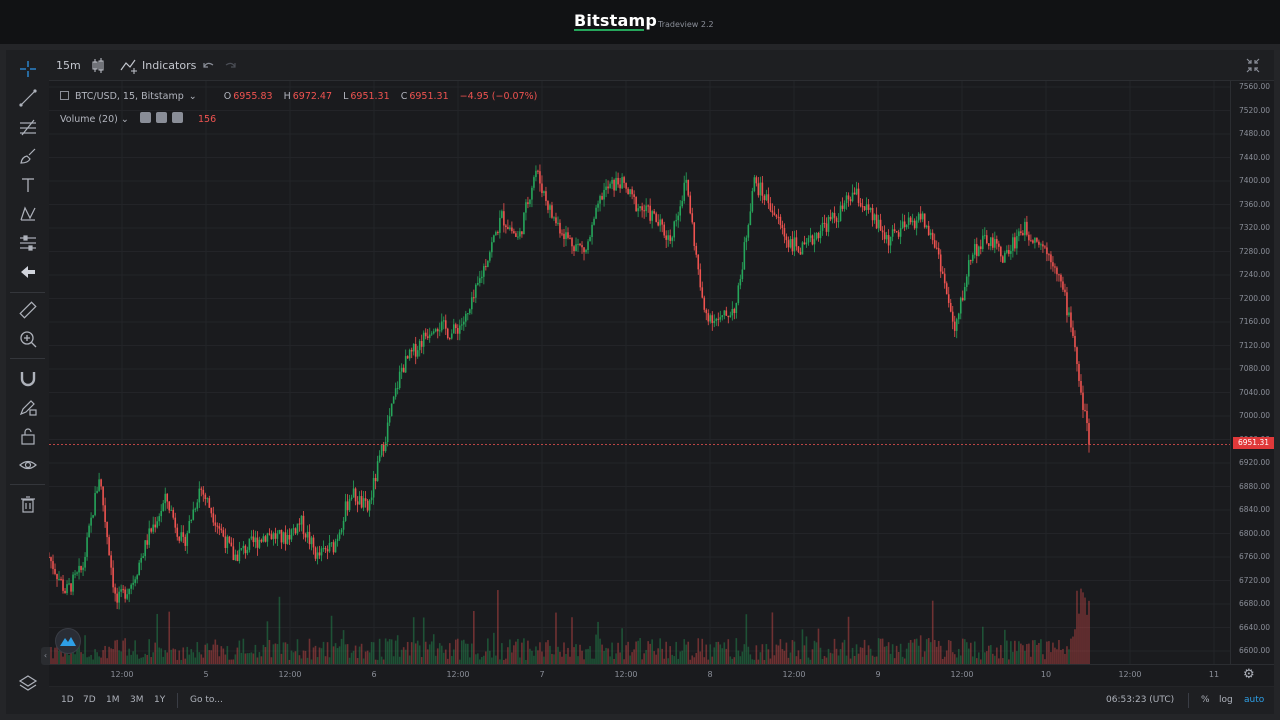 Image resolution: width=1280 pixels, height=720 pixels. I want to click on indicators-button: Indicators, so click(169, 65).